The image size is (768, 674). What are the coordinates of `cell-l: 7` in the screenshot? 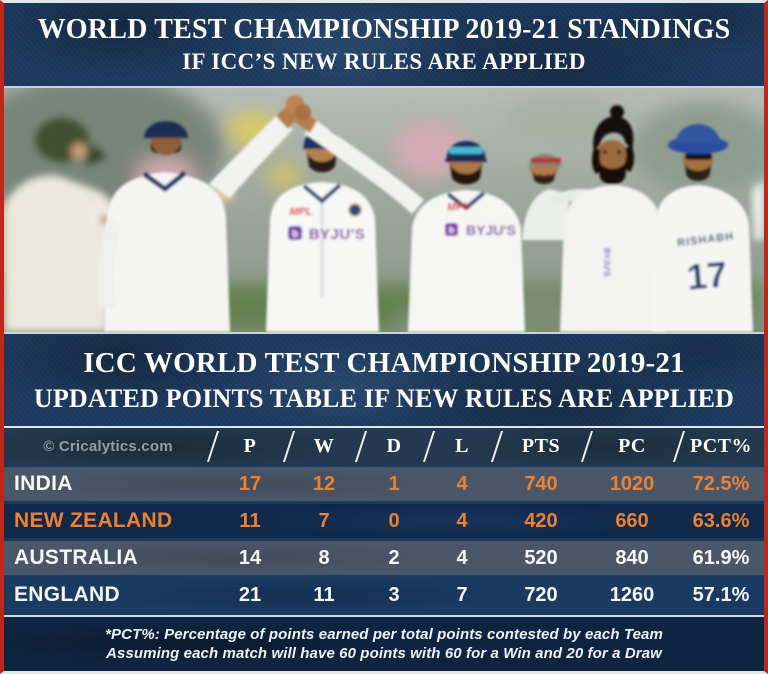 It's located at (462, 594).